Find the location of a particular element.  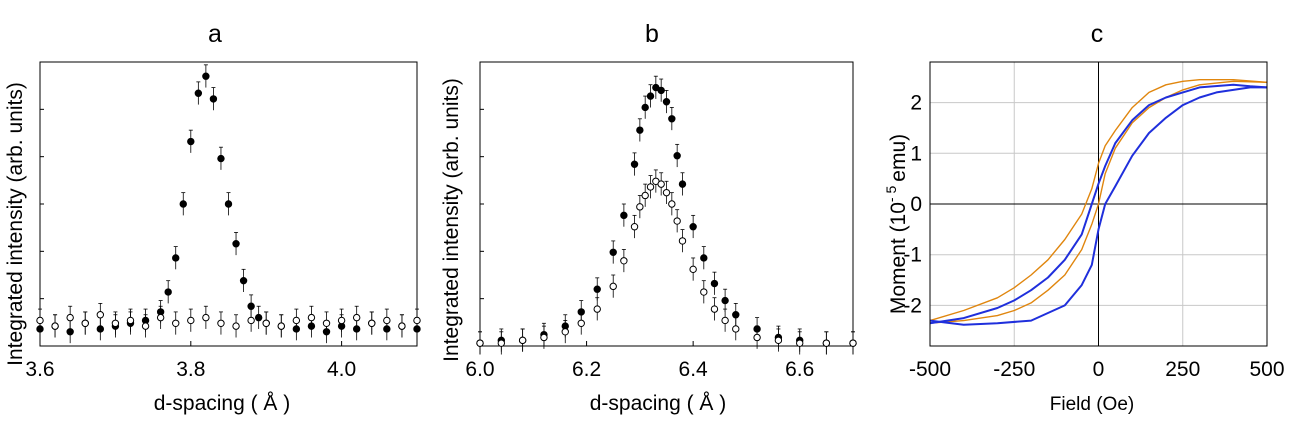

panel-c-title: c is located at coordinates (1097, 34).